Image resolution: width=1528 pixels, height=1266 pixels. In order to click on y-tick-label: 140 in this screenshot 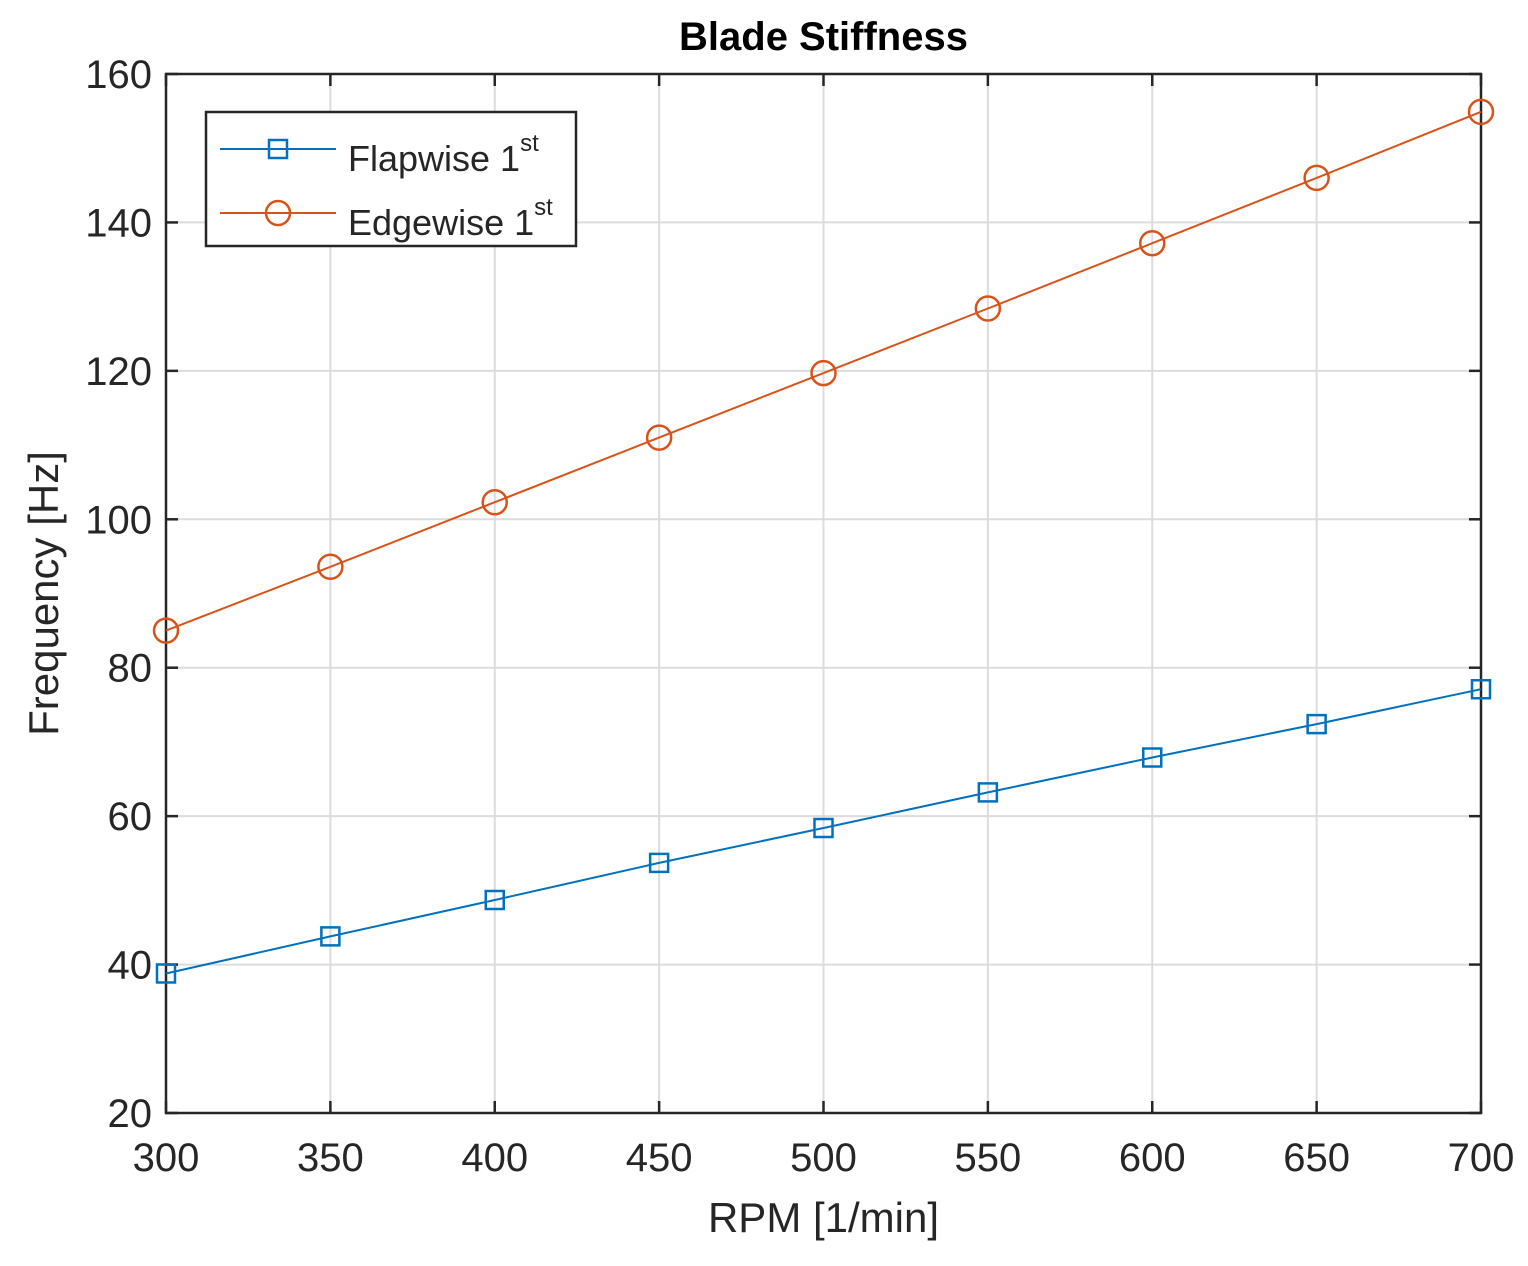, I will do `click(118, 223)`.